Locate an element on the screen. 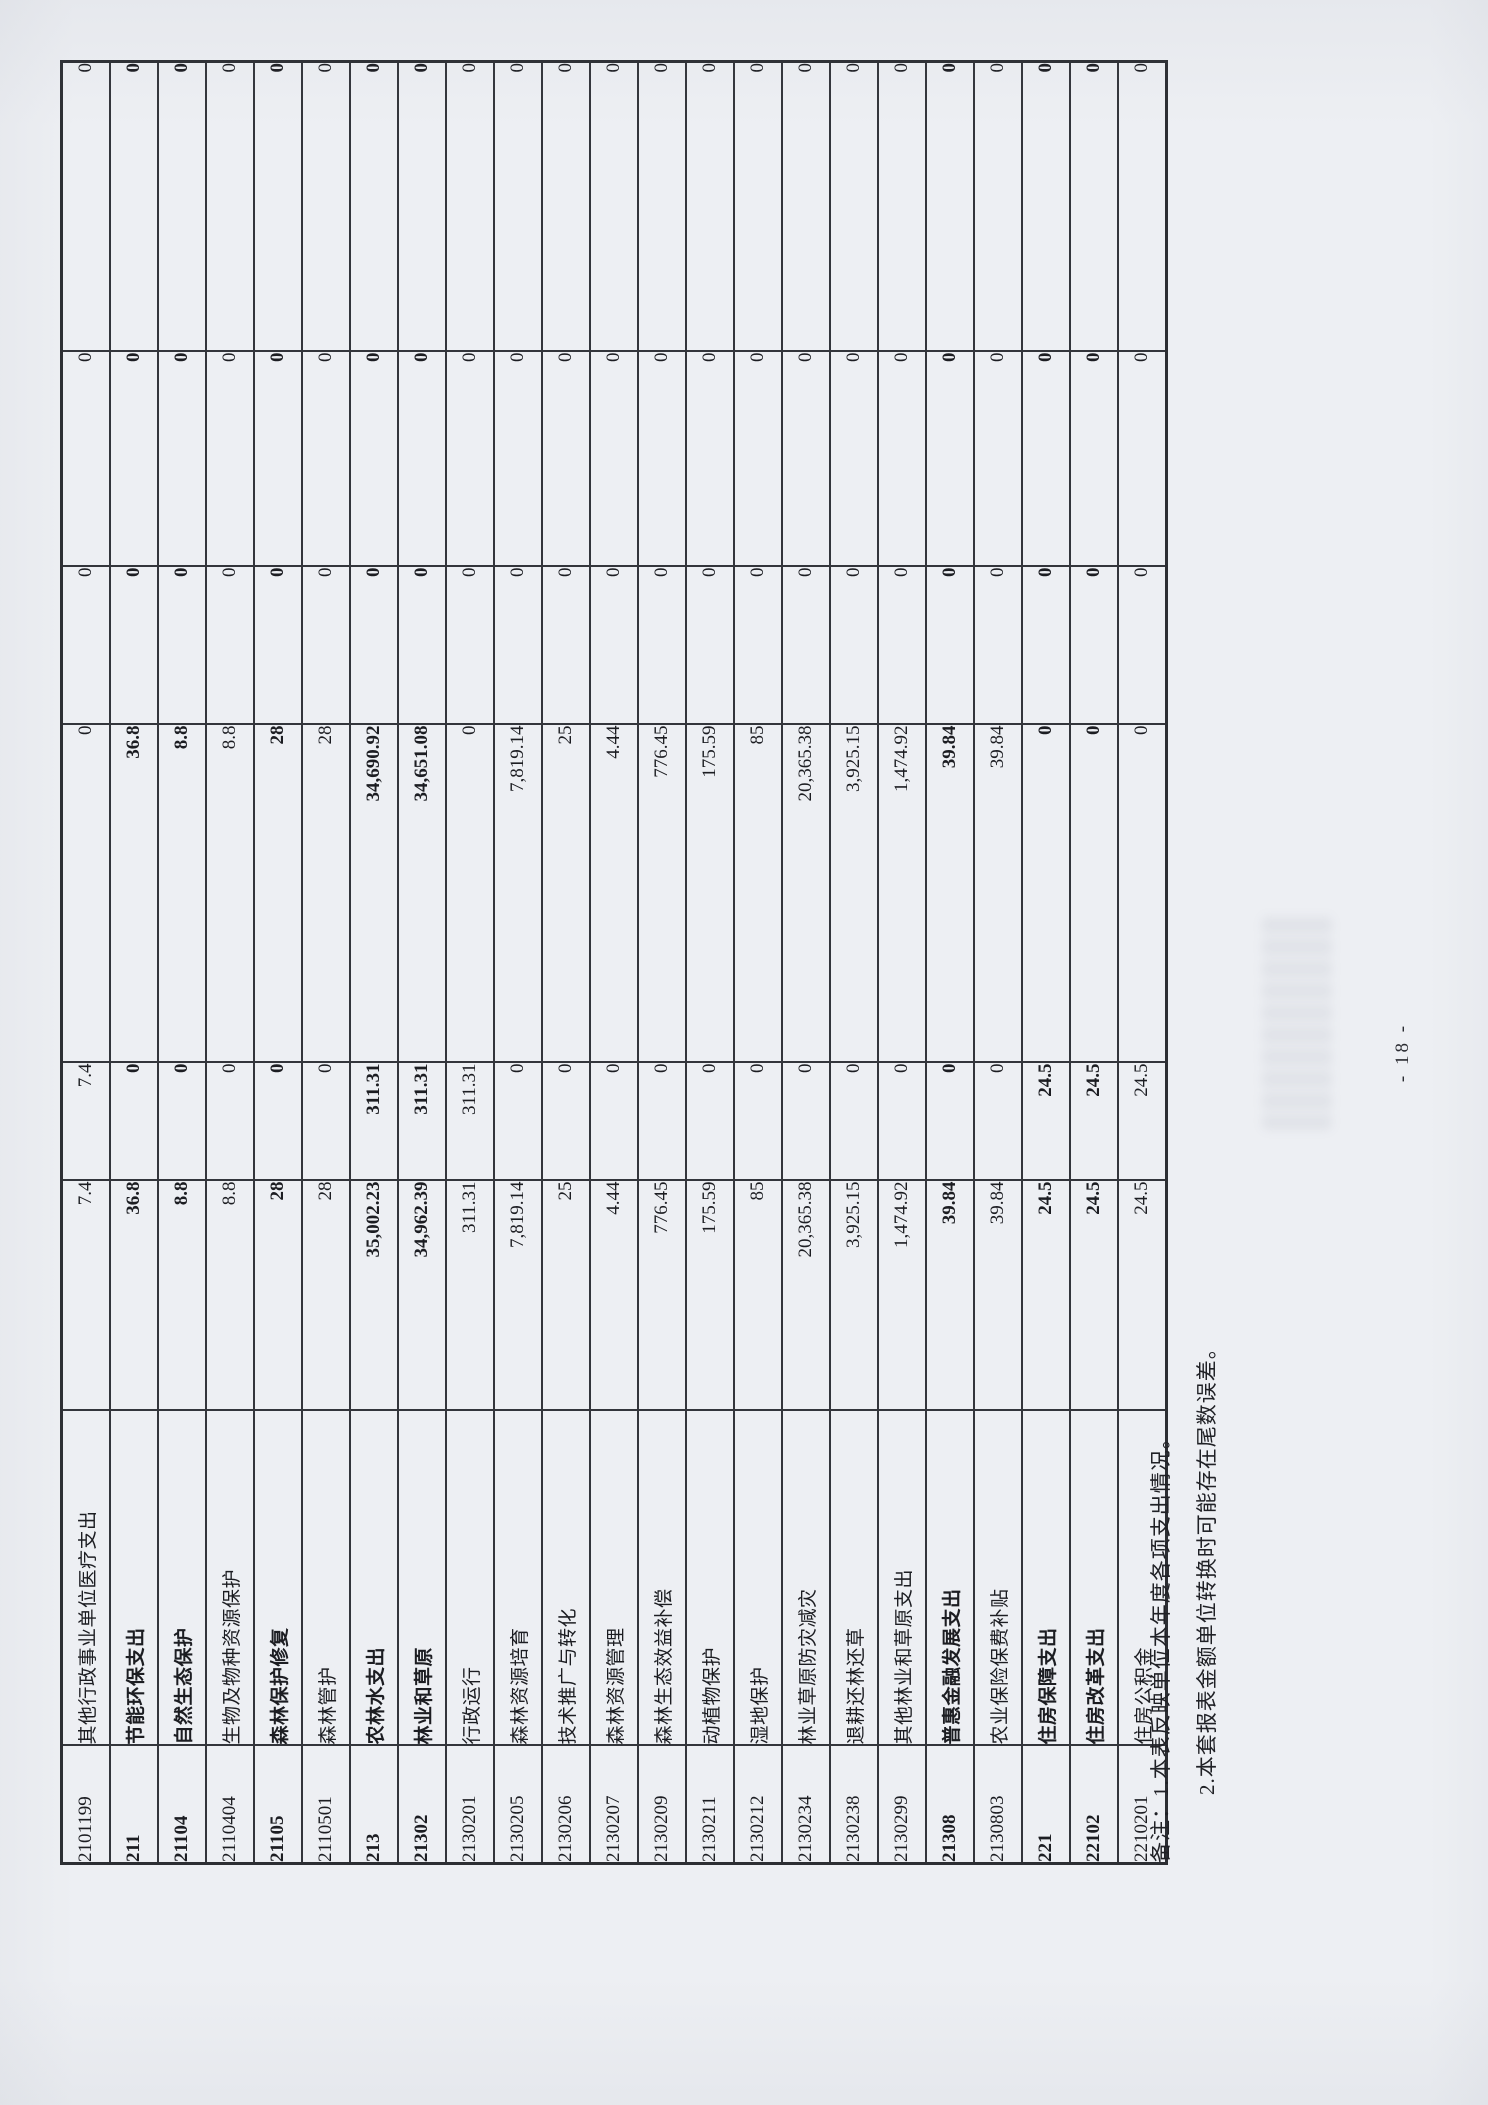 This screenshot has height=2105, width=1488. amount-cell: 34,690.92 is located at coordinates (374, 893).